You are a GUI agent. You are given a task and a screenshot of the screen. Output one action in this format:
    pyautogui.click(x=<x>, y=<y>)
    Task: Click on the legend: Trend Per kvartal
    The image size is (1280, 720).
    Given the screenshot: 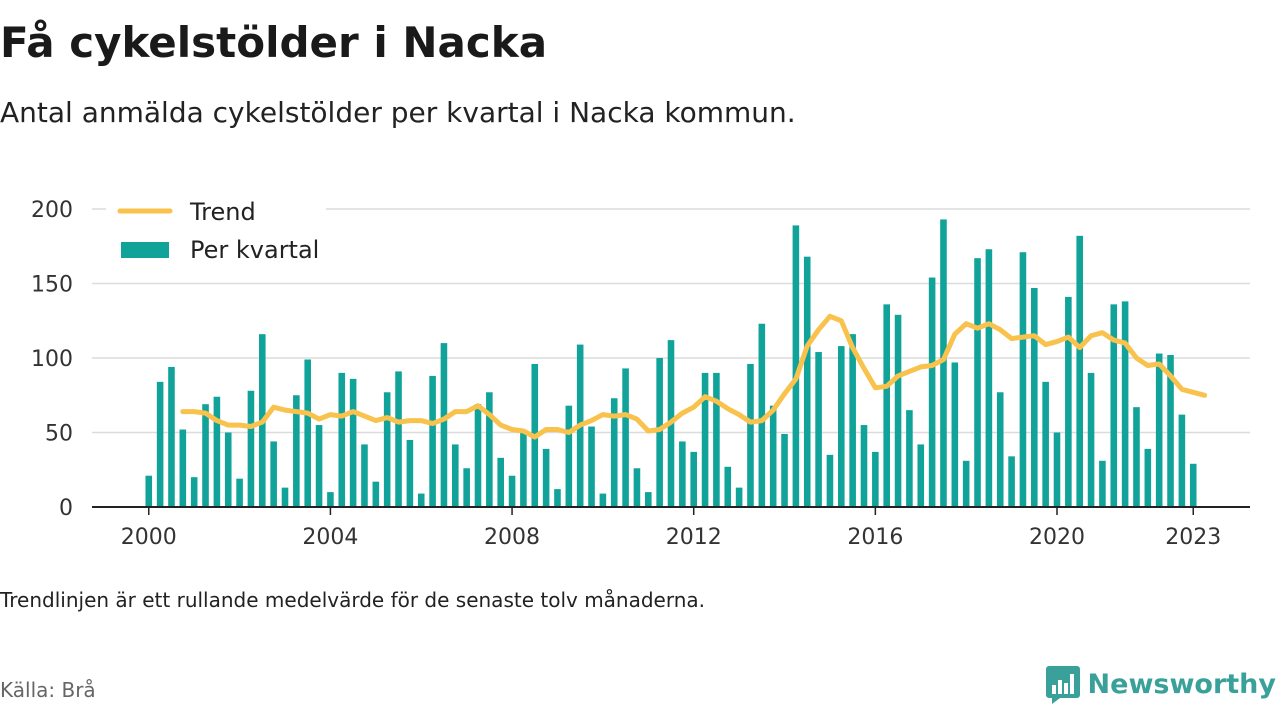 What is the action you would take?
    pyautogui.click(x=216, y=237)
    